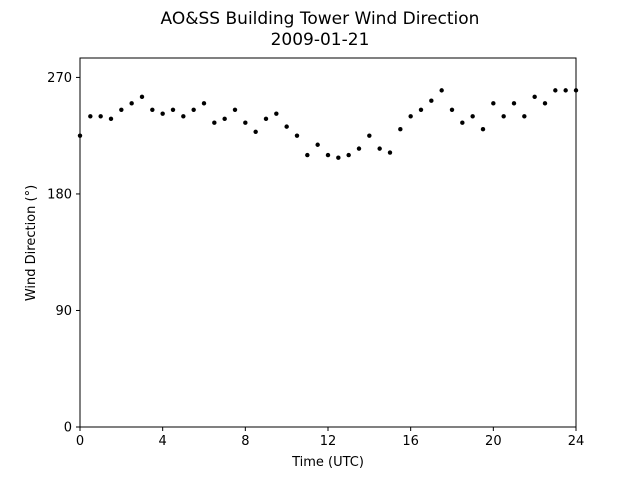 This screenshot has width=640, height=485. Describe the element at coordinates (80, 441) in the screenshot. I see `x-tick-label: 0` at that location.